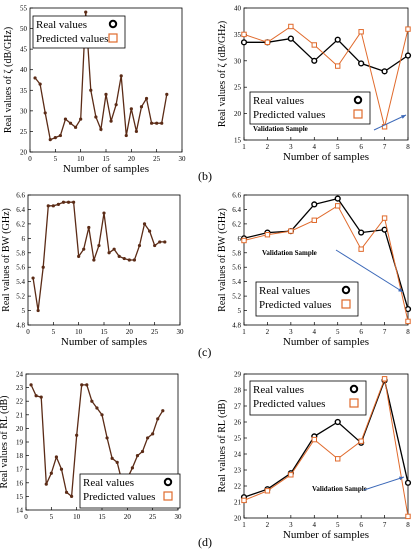 This screenshot has width=417, height=550. Describe the element at coordinates (403, 117) in the screenshot. I see `annotation-arrowhead` at that location.